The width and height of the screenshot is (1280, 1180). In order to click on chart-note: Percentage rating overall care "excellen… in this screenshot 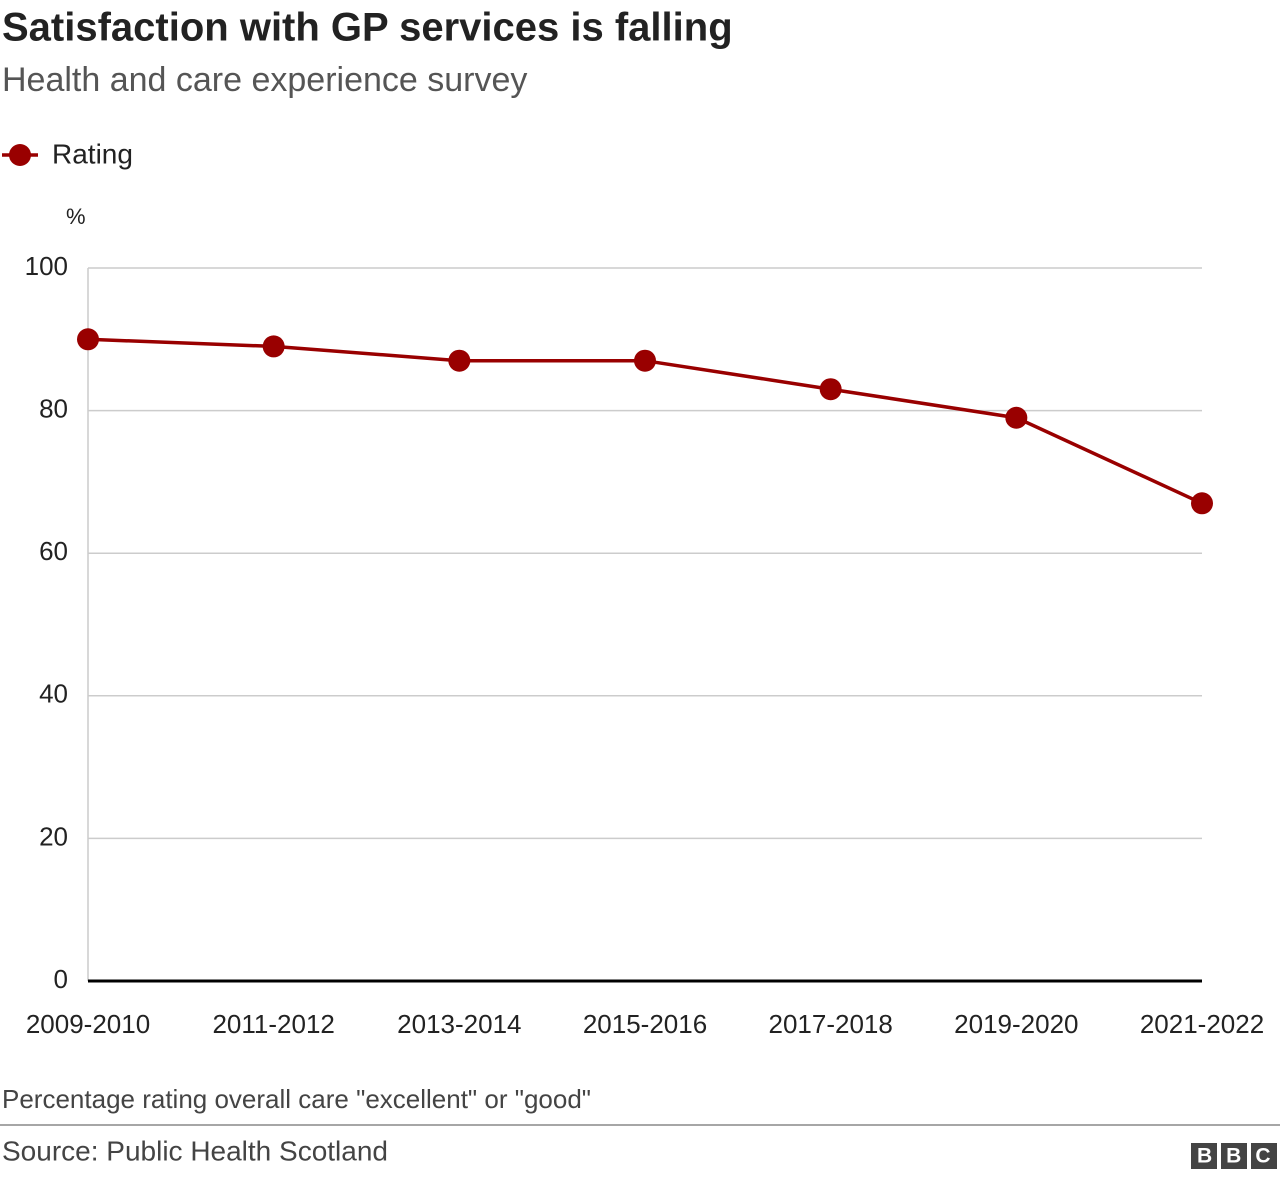, I will do `click(296, 1099)`.